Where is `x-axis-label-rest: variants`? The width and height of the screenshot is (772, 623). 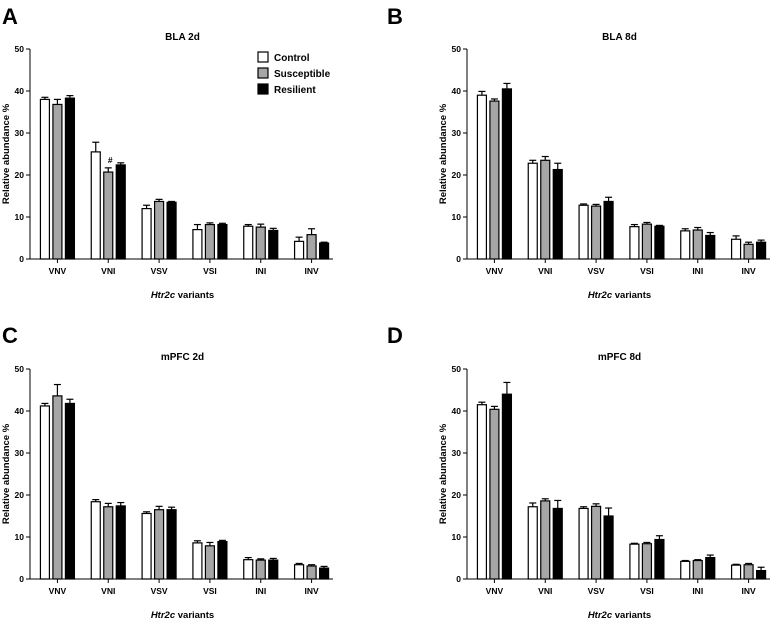
x-axis-label-rest: variants is located at coordinates (194, 295).